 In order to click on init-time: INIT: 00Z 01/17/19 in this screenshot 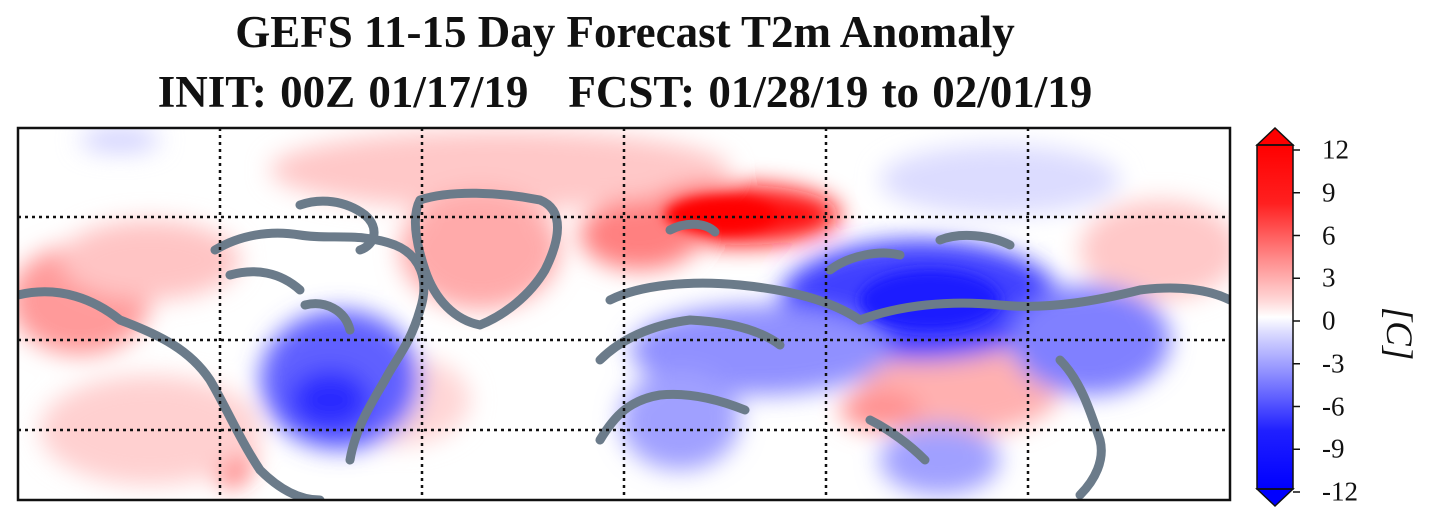, I will do `click(343, 92)`.